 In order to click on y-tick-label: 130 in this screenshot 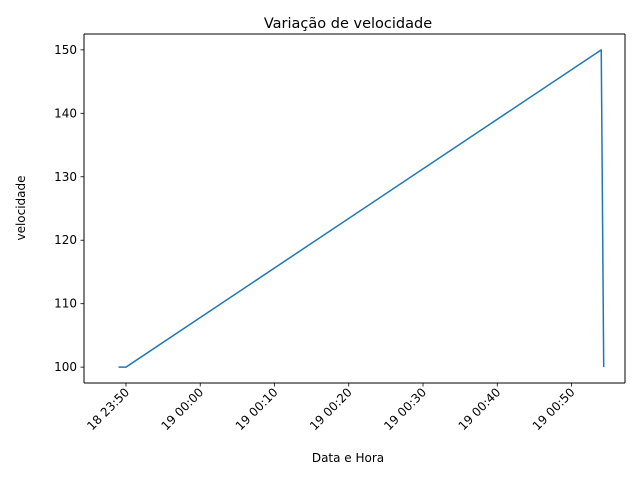, I will do `click(65, 177)`.